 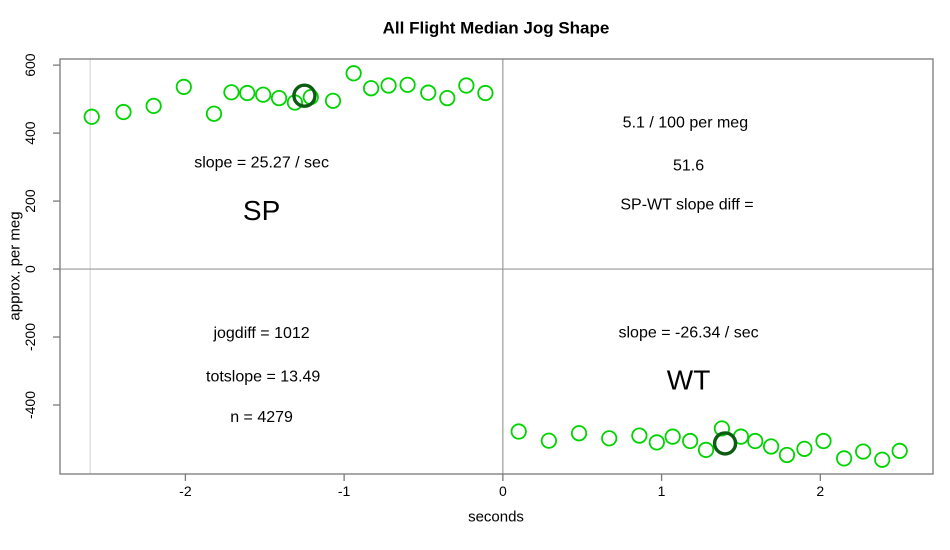 What do you see at coordinates (689, 332) in the screenshot?
I see `annotation-wt-slope: slope = -26.34 / sec` at bounding box center [689, 332].